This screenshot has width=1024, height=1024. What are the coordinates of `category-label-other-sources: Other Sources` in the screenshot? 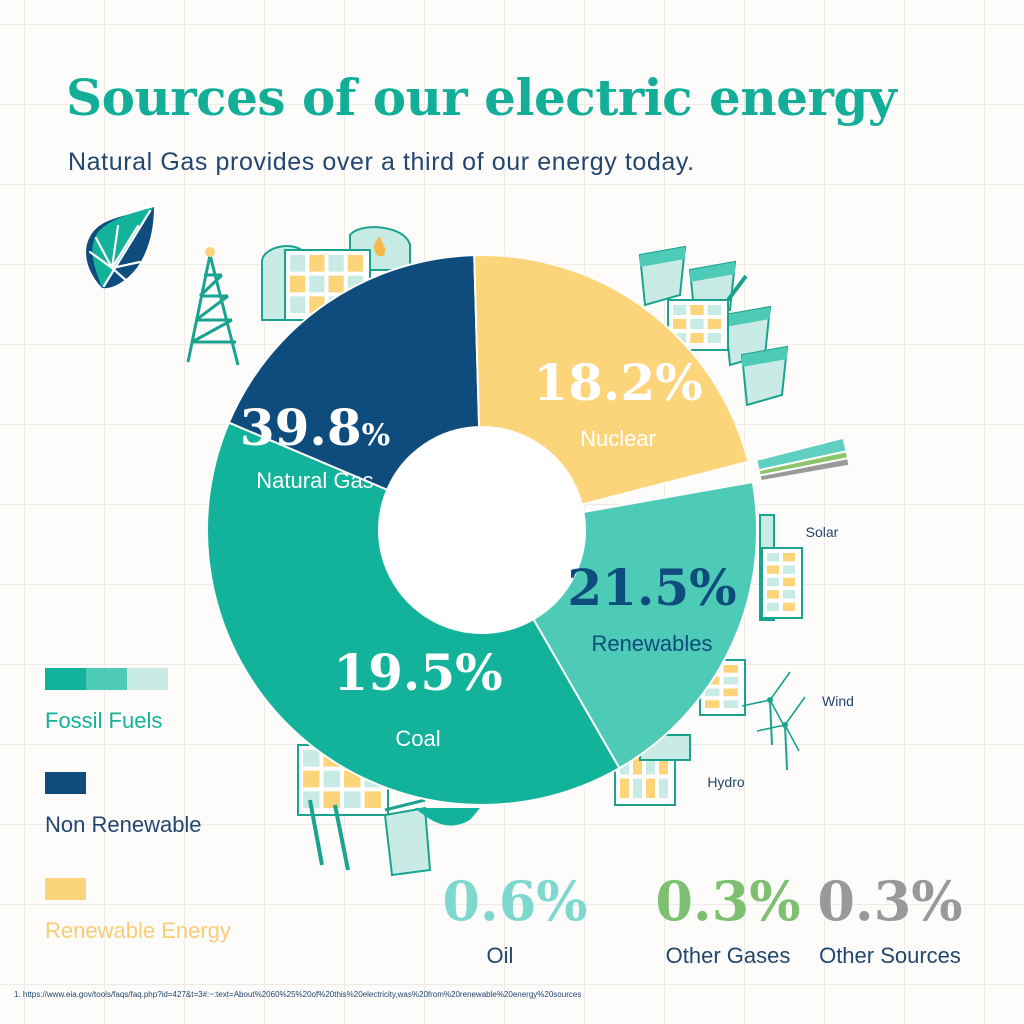 It's located at (890, 955).